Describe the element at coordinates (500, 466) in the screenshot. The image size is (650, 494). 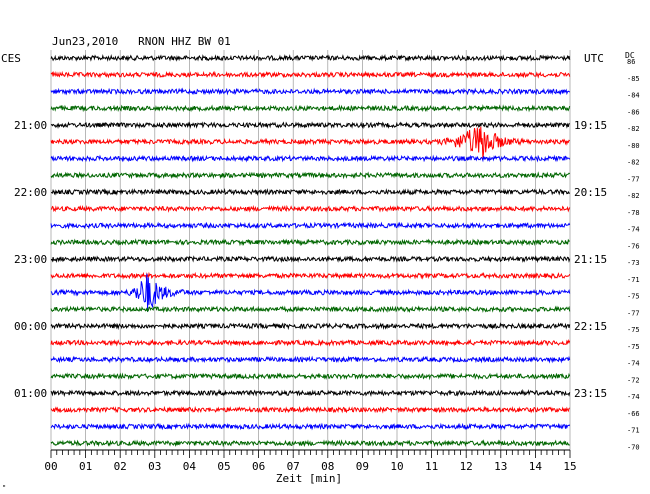
I see `x-tick-label: 13` at that location.